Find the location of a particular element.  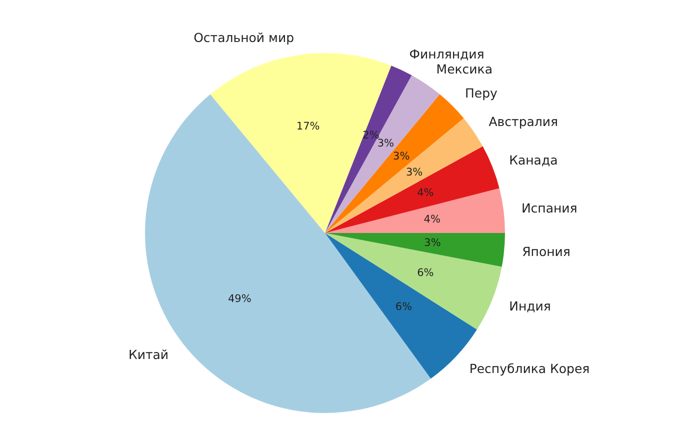

slice-label: Республика Корея is located at coordinates (529, 368).